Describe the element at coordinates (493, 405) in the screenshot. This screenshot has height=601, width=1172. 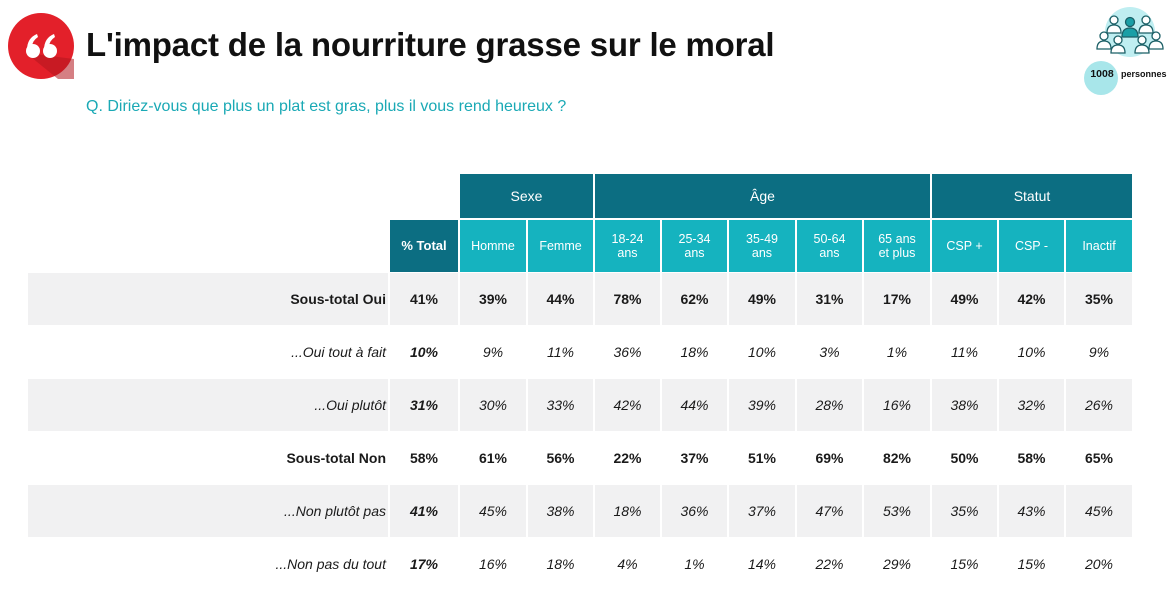
I see `table-cell: 30%` at that location.